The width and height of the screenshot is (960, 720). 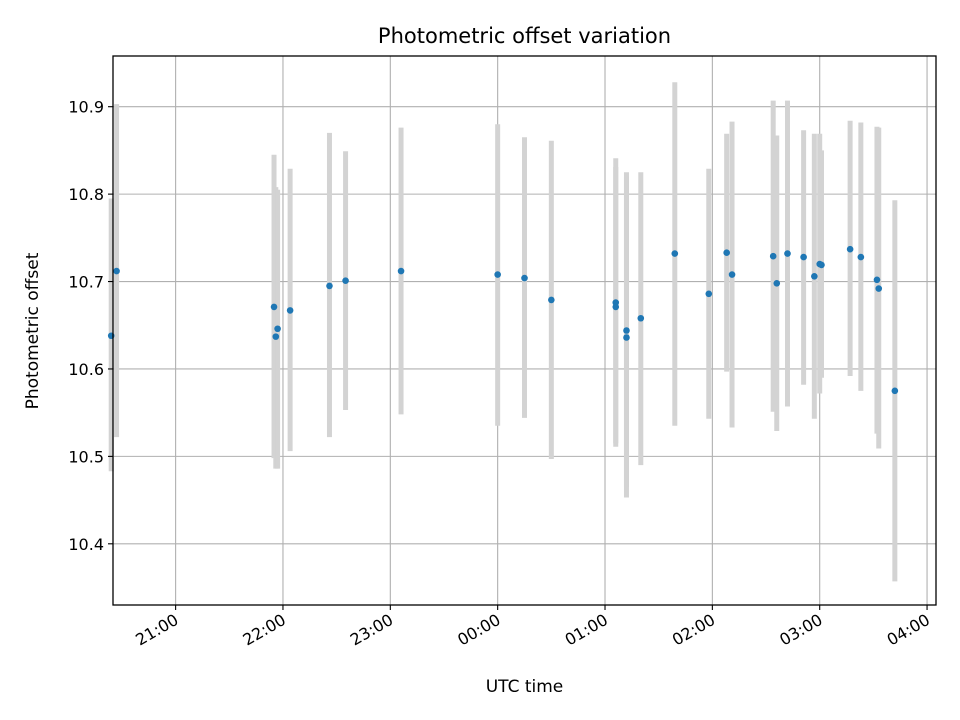 What do you see at coordinates (525, 687) in the screenshot?
I see `x-axis-label: UTC time` at bounding box center [525, 687].